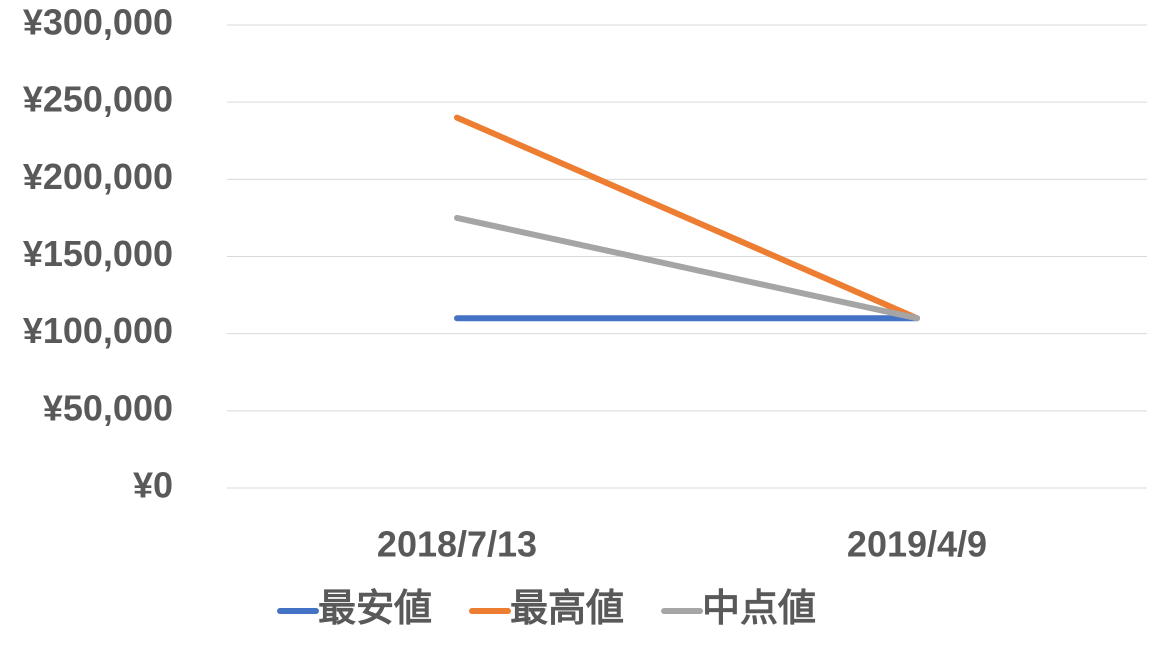 Image resolution: width=1159 pixels, height=647 pixels. I want to click on x-tick-label: 2019/4/9, so click(917, 544).